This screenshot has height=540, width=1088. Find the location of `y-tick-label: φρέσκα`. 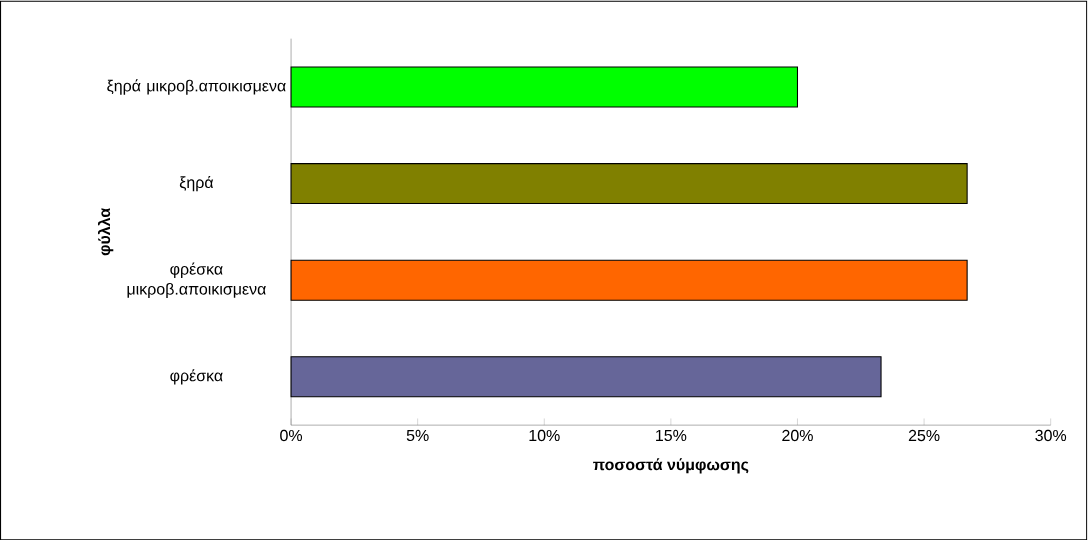

y-tick-label: φρέσκα is located at coordinates (196, 377).